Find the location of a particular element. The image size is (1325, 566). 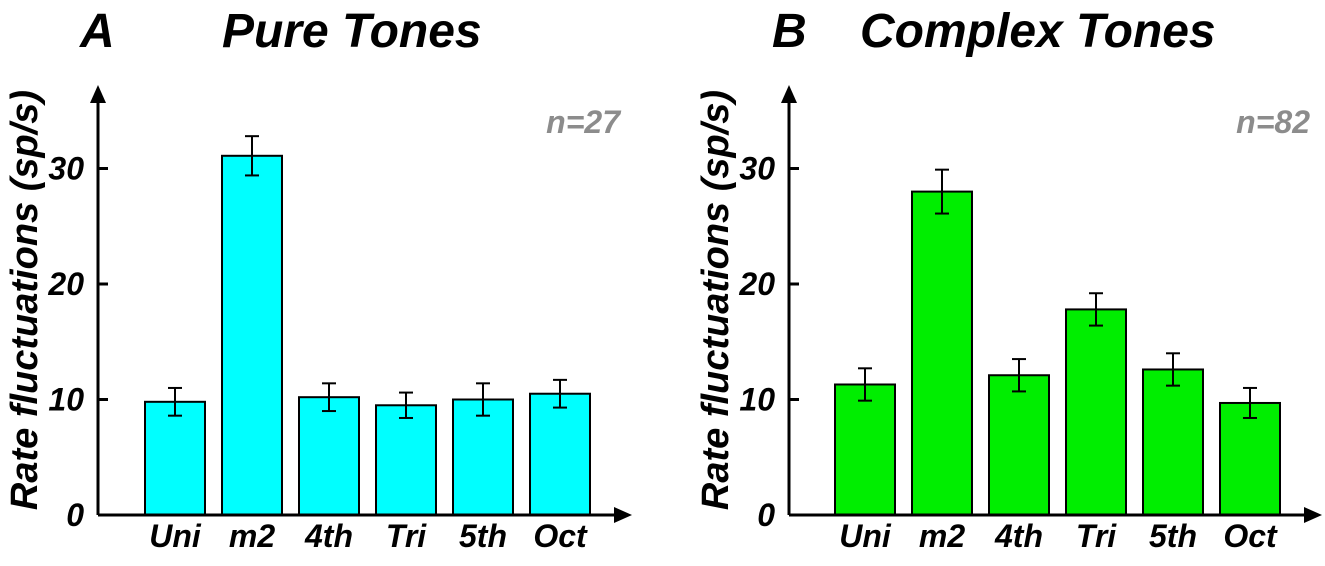

panel-b-bar-4th is located at coordinates (1019, 445).